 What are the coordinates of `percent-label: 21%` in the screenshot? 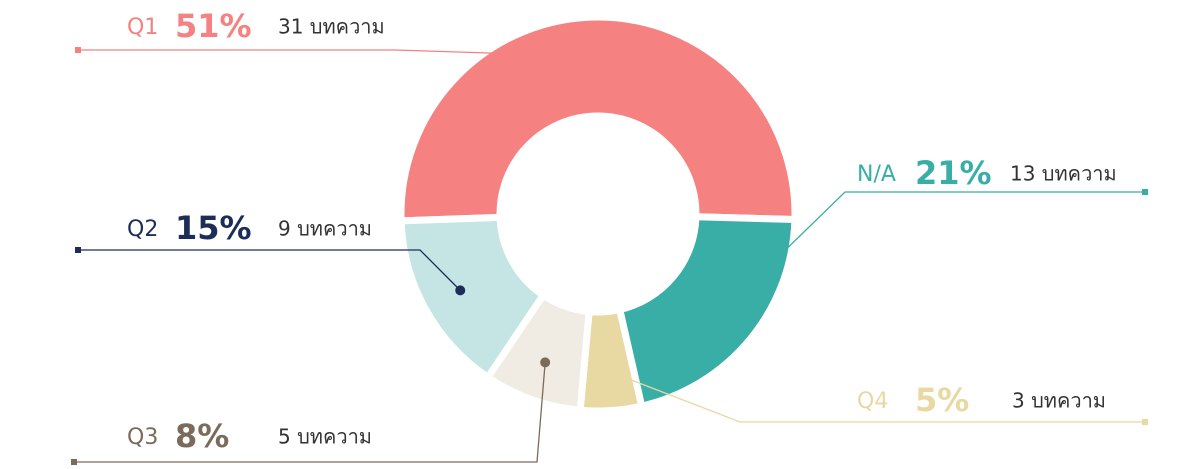 It's located at (953, 173).